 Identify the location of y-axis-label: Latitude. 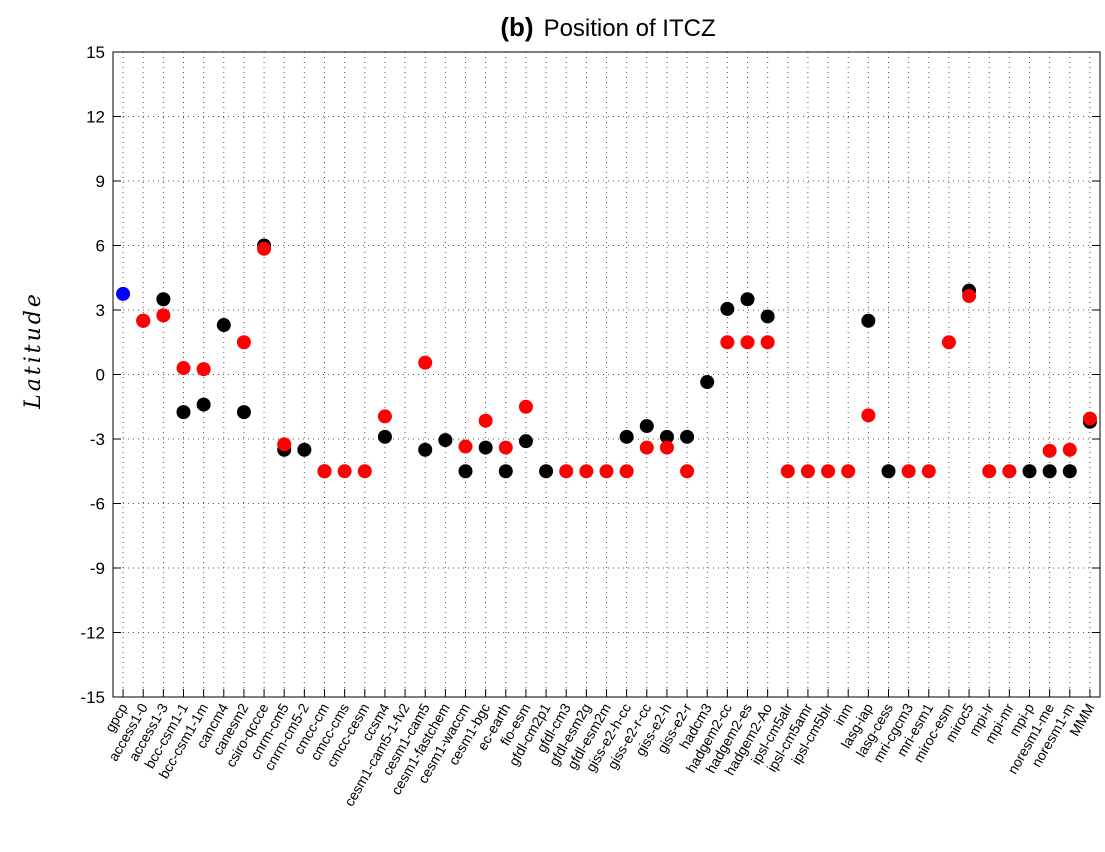
(33, 350).